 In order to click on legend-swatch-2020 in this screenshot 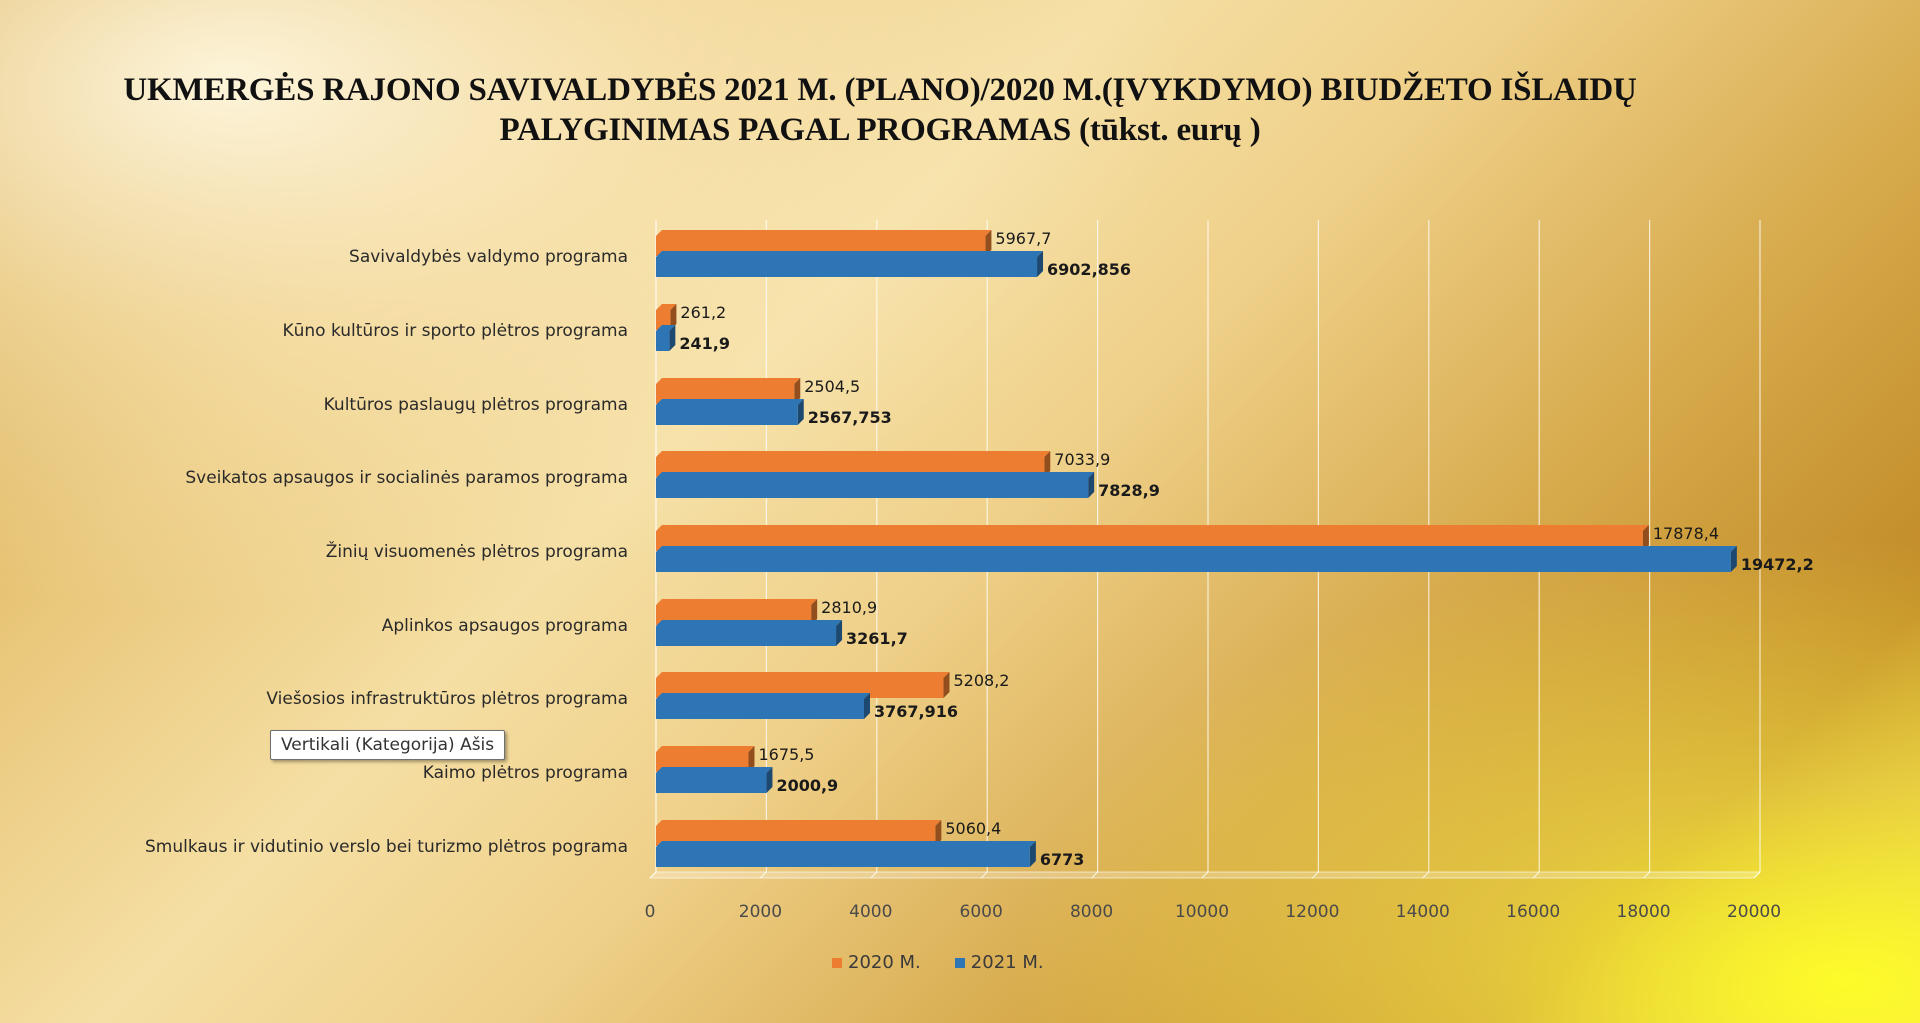, I will do `click(837, 962)`.